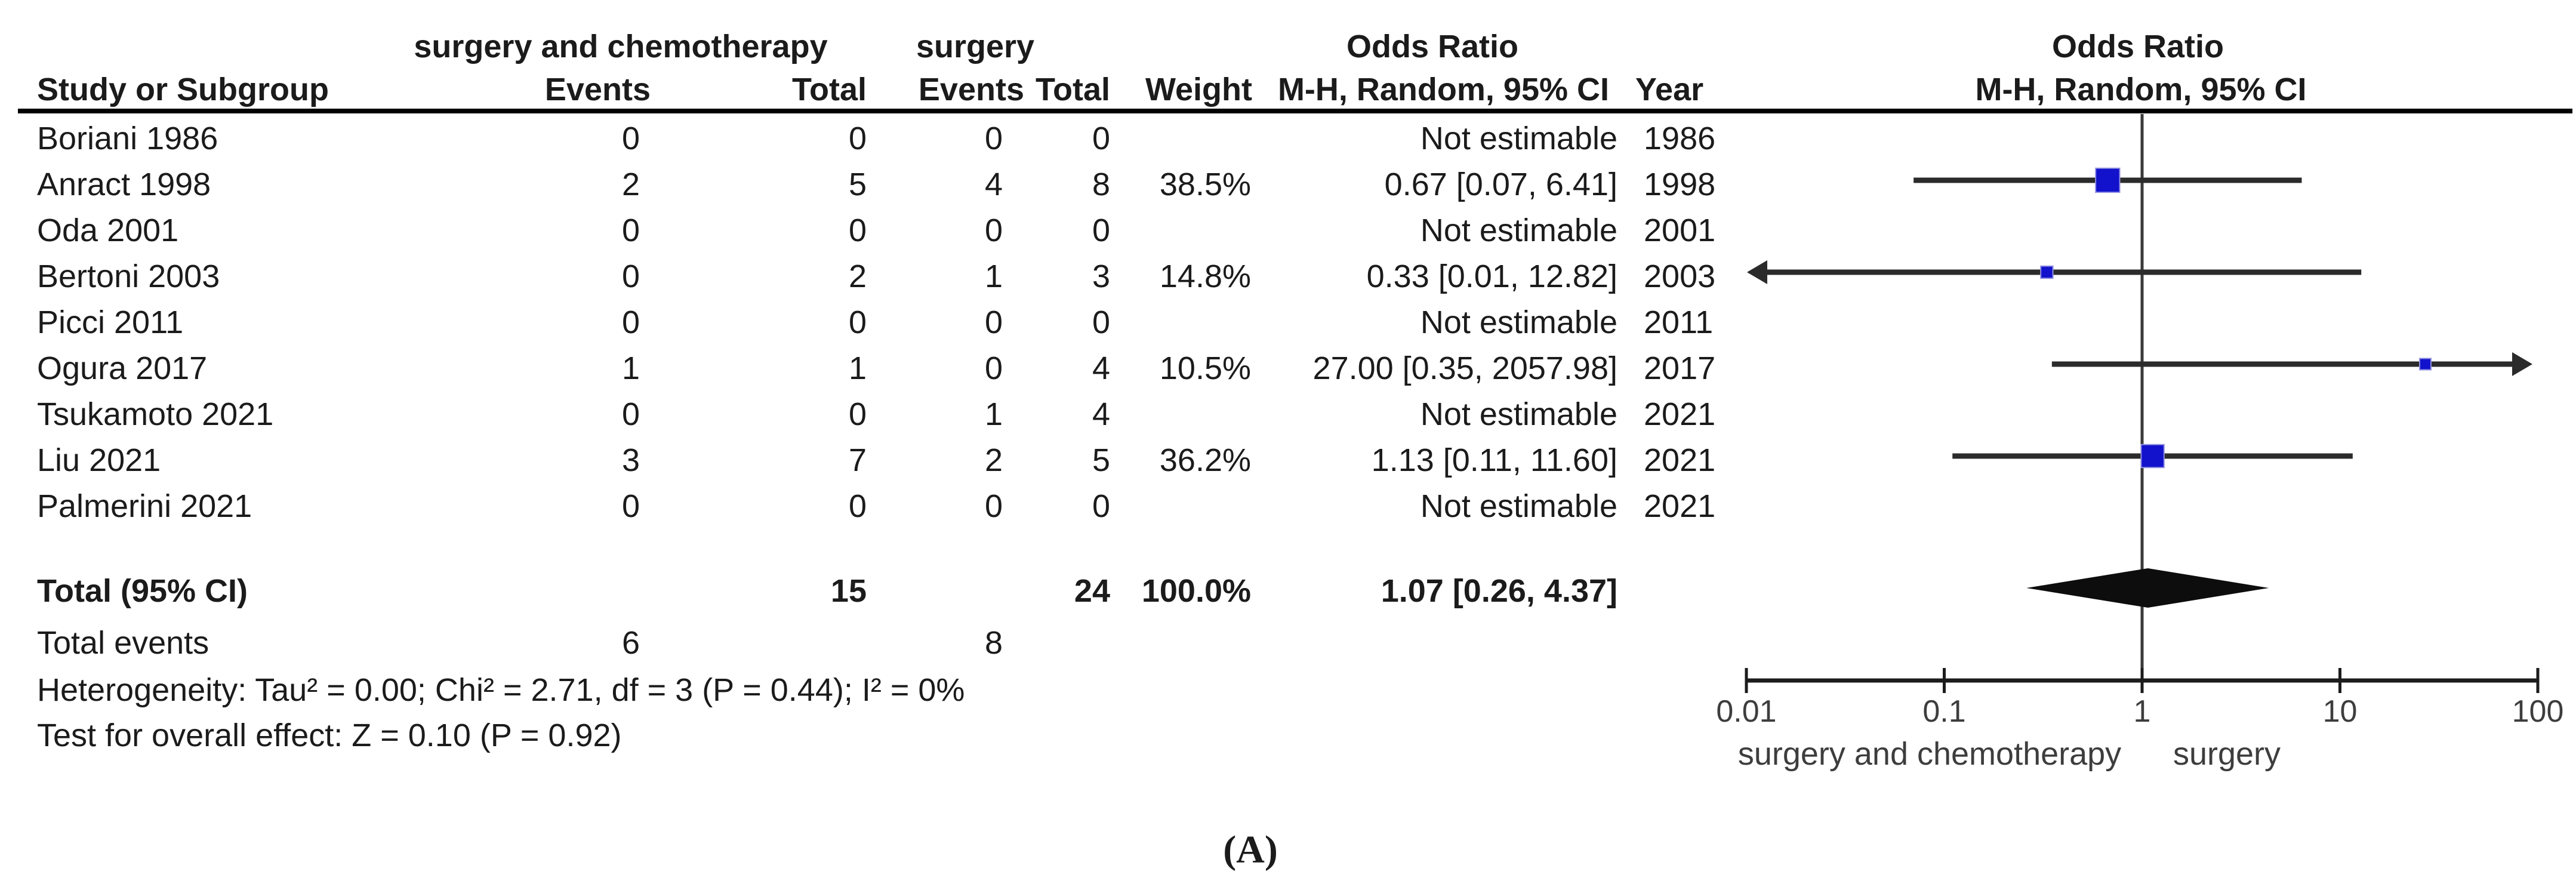  What do you see at coordinates (99, 460) in the screenshot?
I see `cell-study-name: Liu 2021` at bounding box center [99, 460].